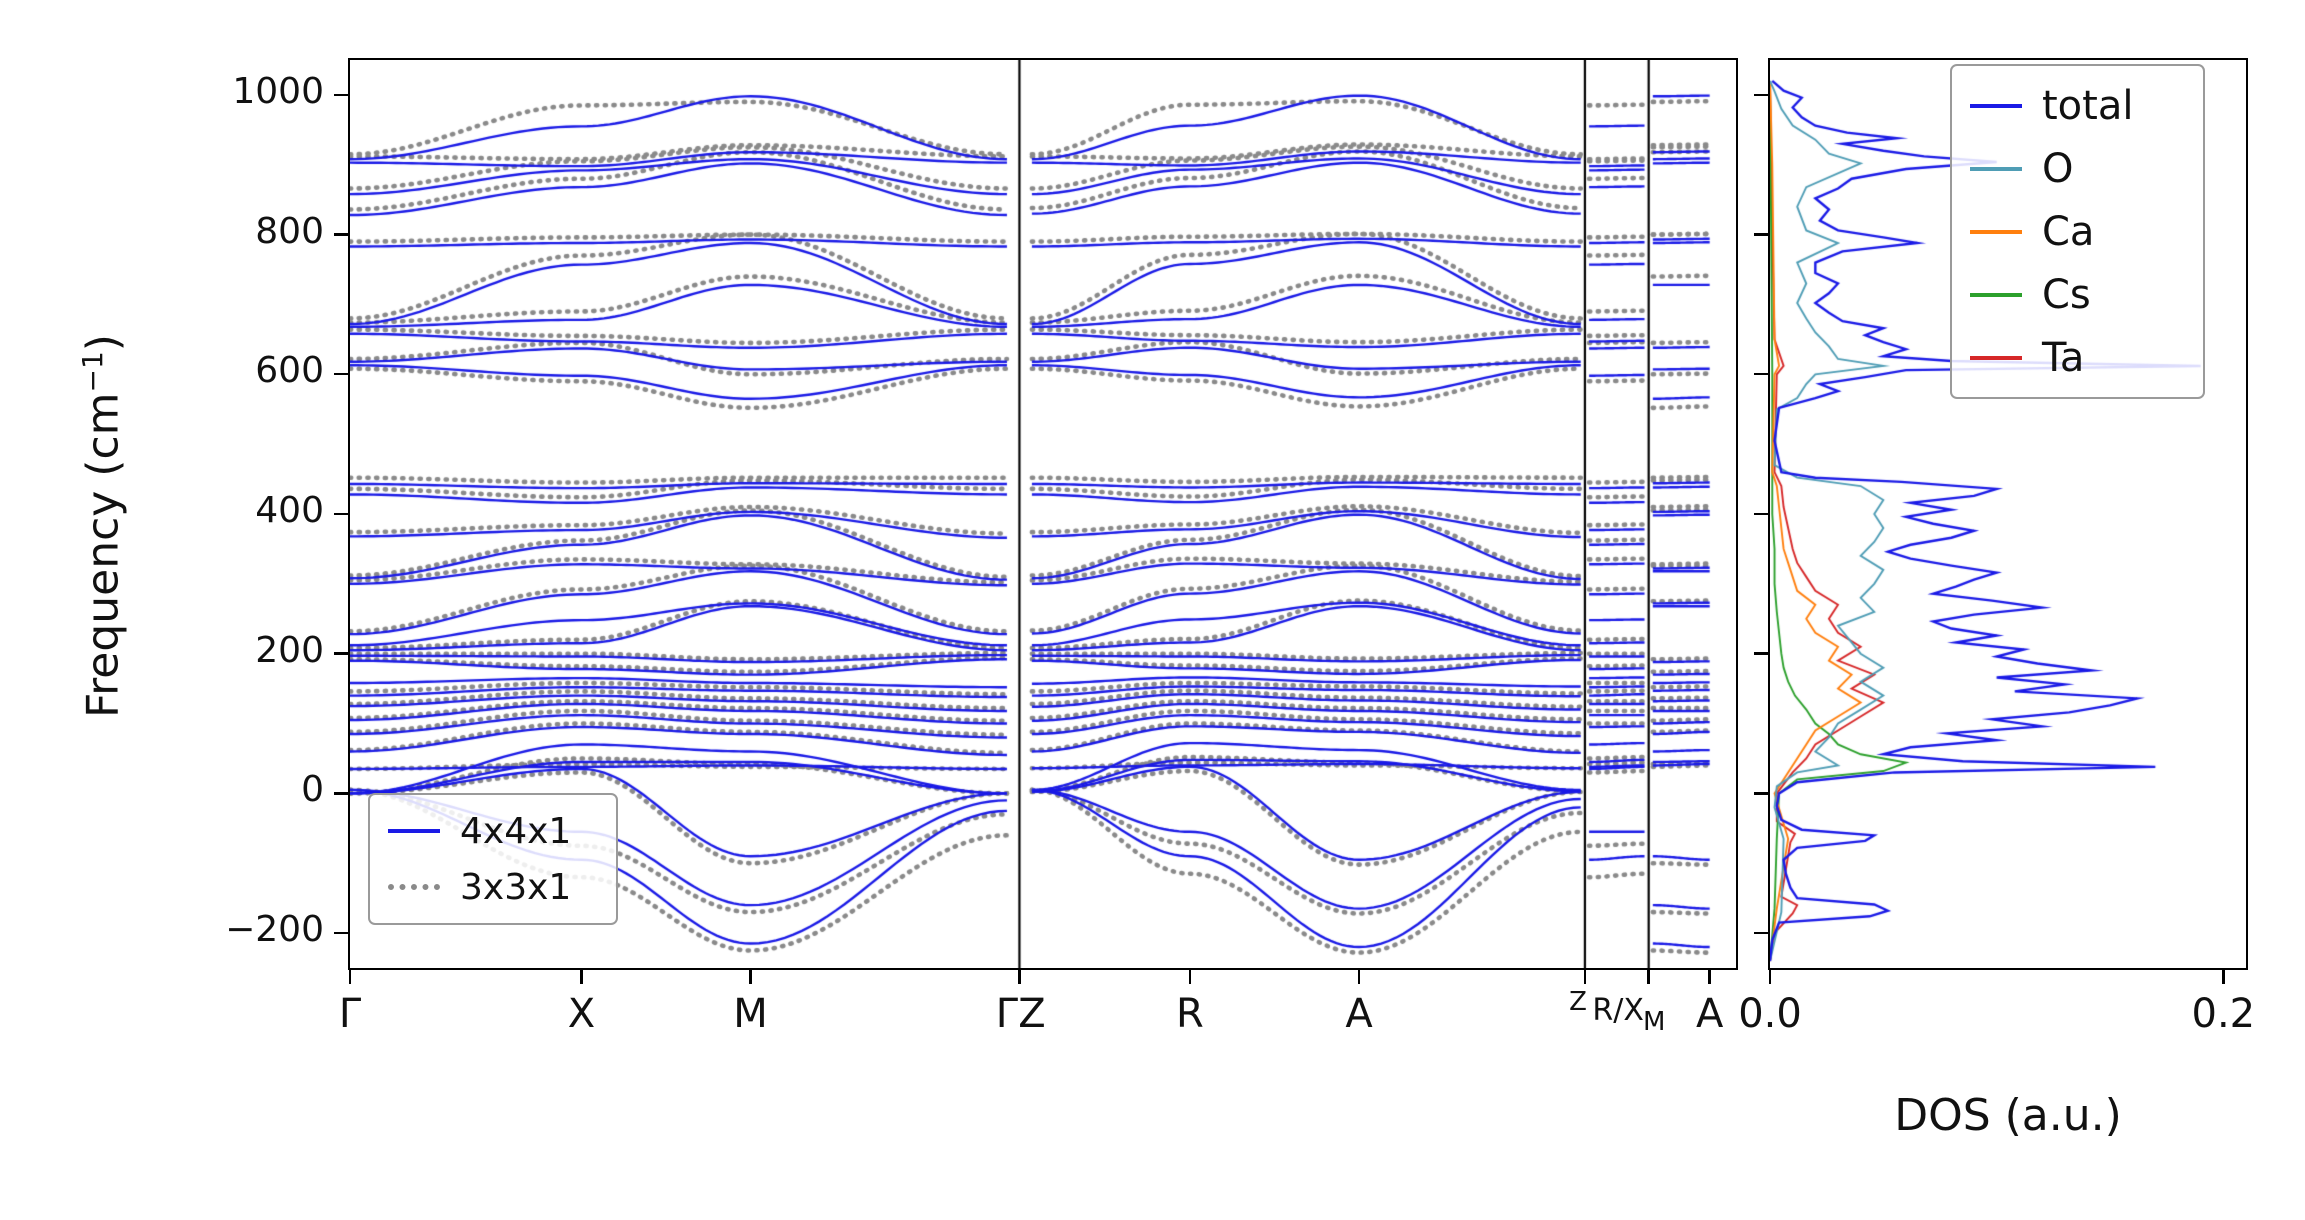 The height and width of the screenshot is (1220, 2305). I want to click on legend-label-Ta: Ta, so click(2063, 357).